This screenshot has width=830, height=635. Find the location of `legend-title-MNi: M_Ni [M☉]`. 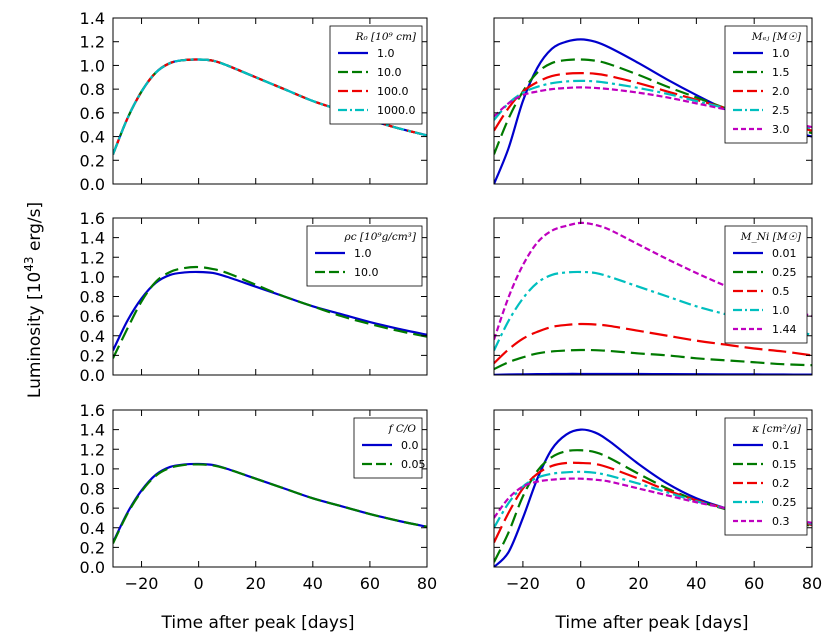

legend-title-MNi: M_Ni [M☉] is located at coordinates (771, 237).